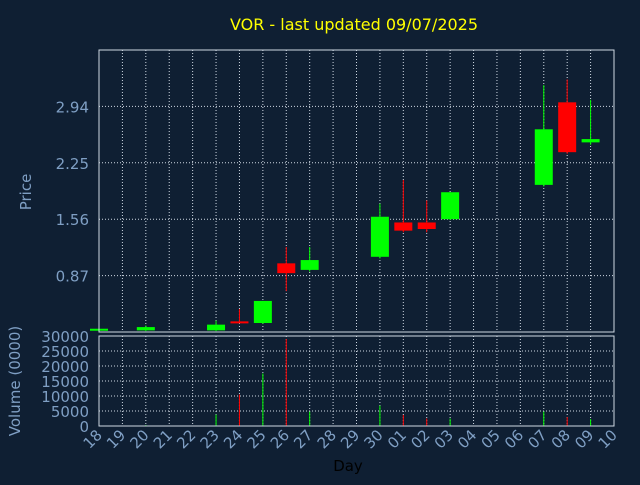  Describe the element at coordinates (72, 220) in the screenshot. I see `price-y-tick-label: 1.56` at that location.